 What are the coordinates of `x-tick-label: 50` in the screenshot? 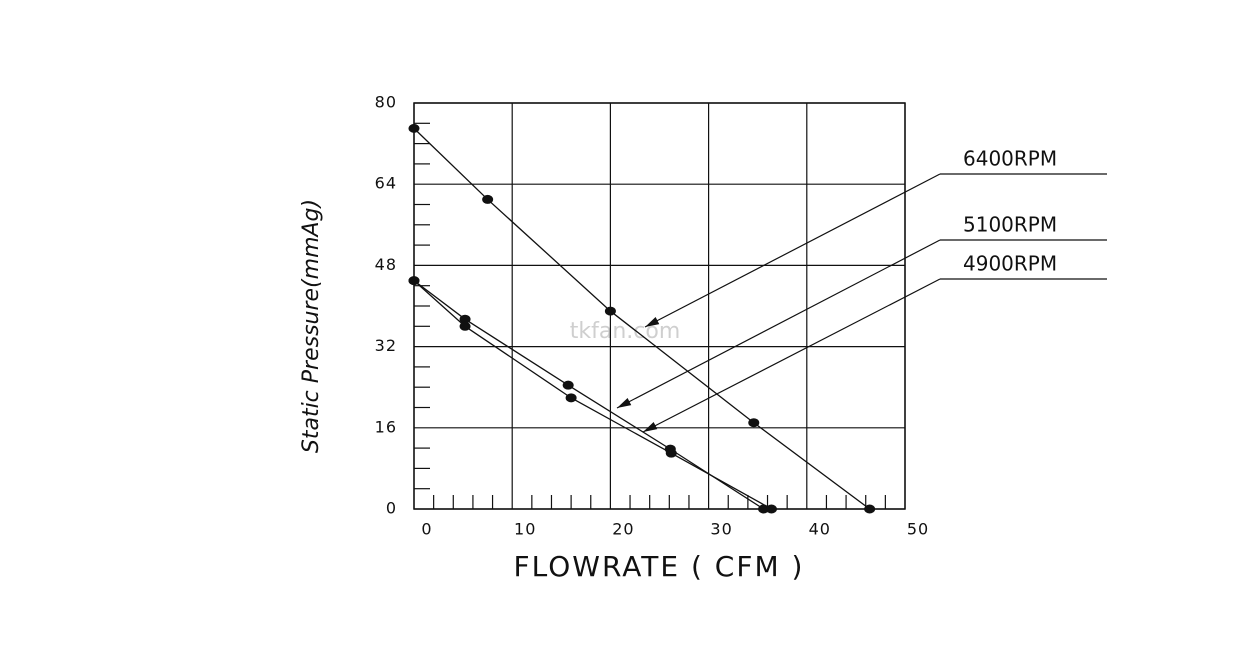 It's located at (918, 529).